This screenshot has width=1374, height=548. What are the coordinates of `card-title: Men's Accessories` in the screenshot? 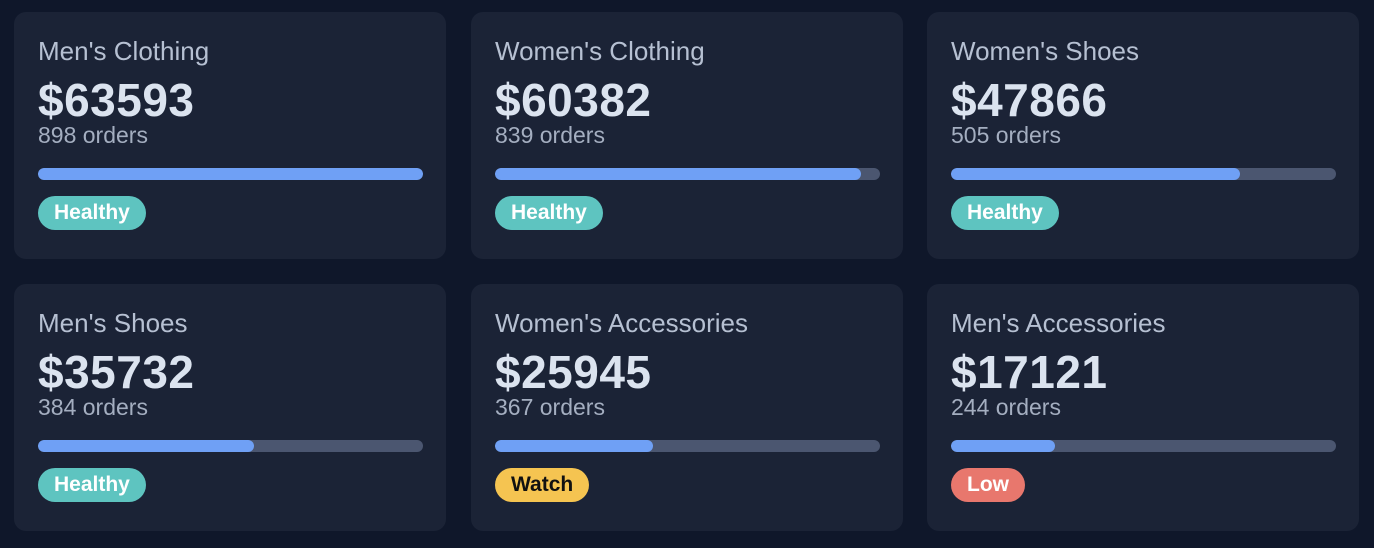 It's located at (1058, 323).